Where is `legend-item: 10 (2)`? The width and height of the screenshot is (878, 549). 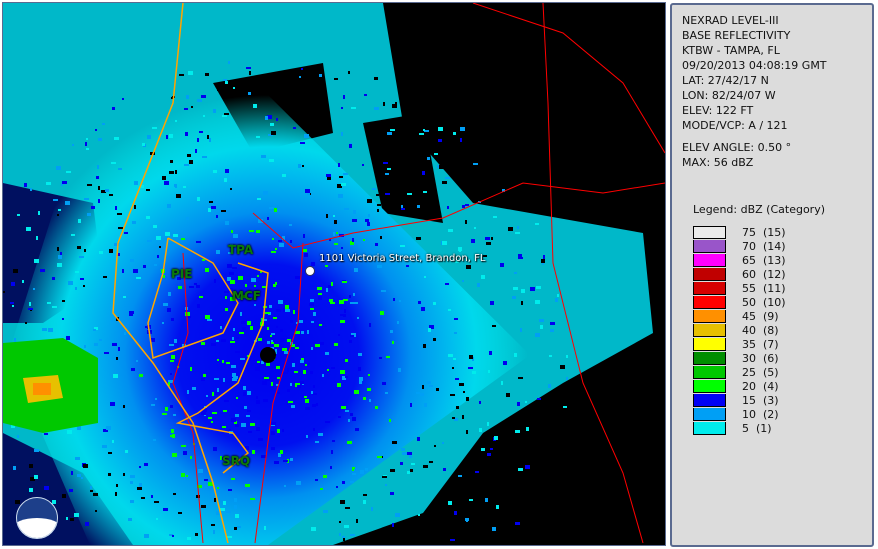 legend-item: 10 (2) is located at coordinates (739, 414).